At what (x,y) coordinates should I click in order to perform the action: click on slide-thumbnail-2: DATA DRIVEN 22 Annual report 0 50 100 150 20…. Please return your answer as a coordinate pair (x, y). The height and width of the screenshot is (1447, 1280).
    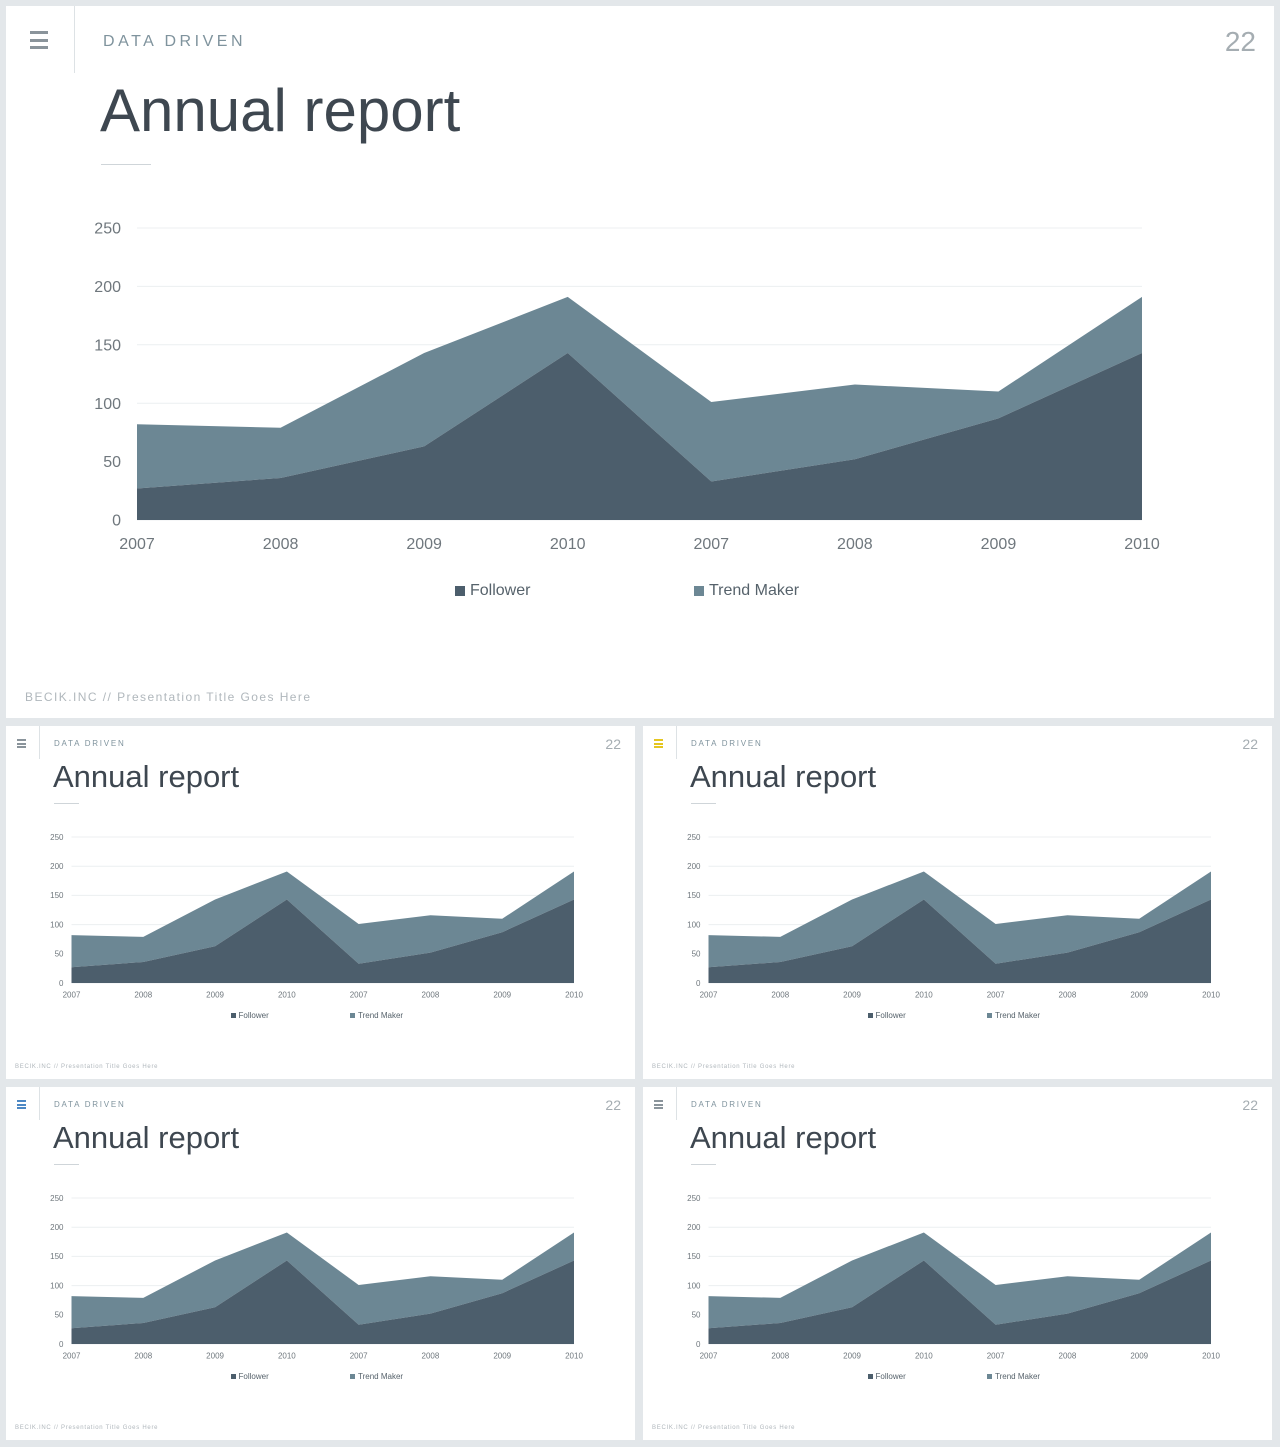
    Looking at the image, I should click on (957, 902).